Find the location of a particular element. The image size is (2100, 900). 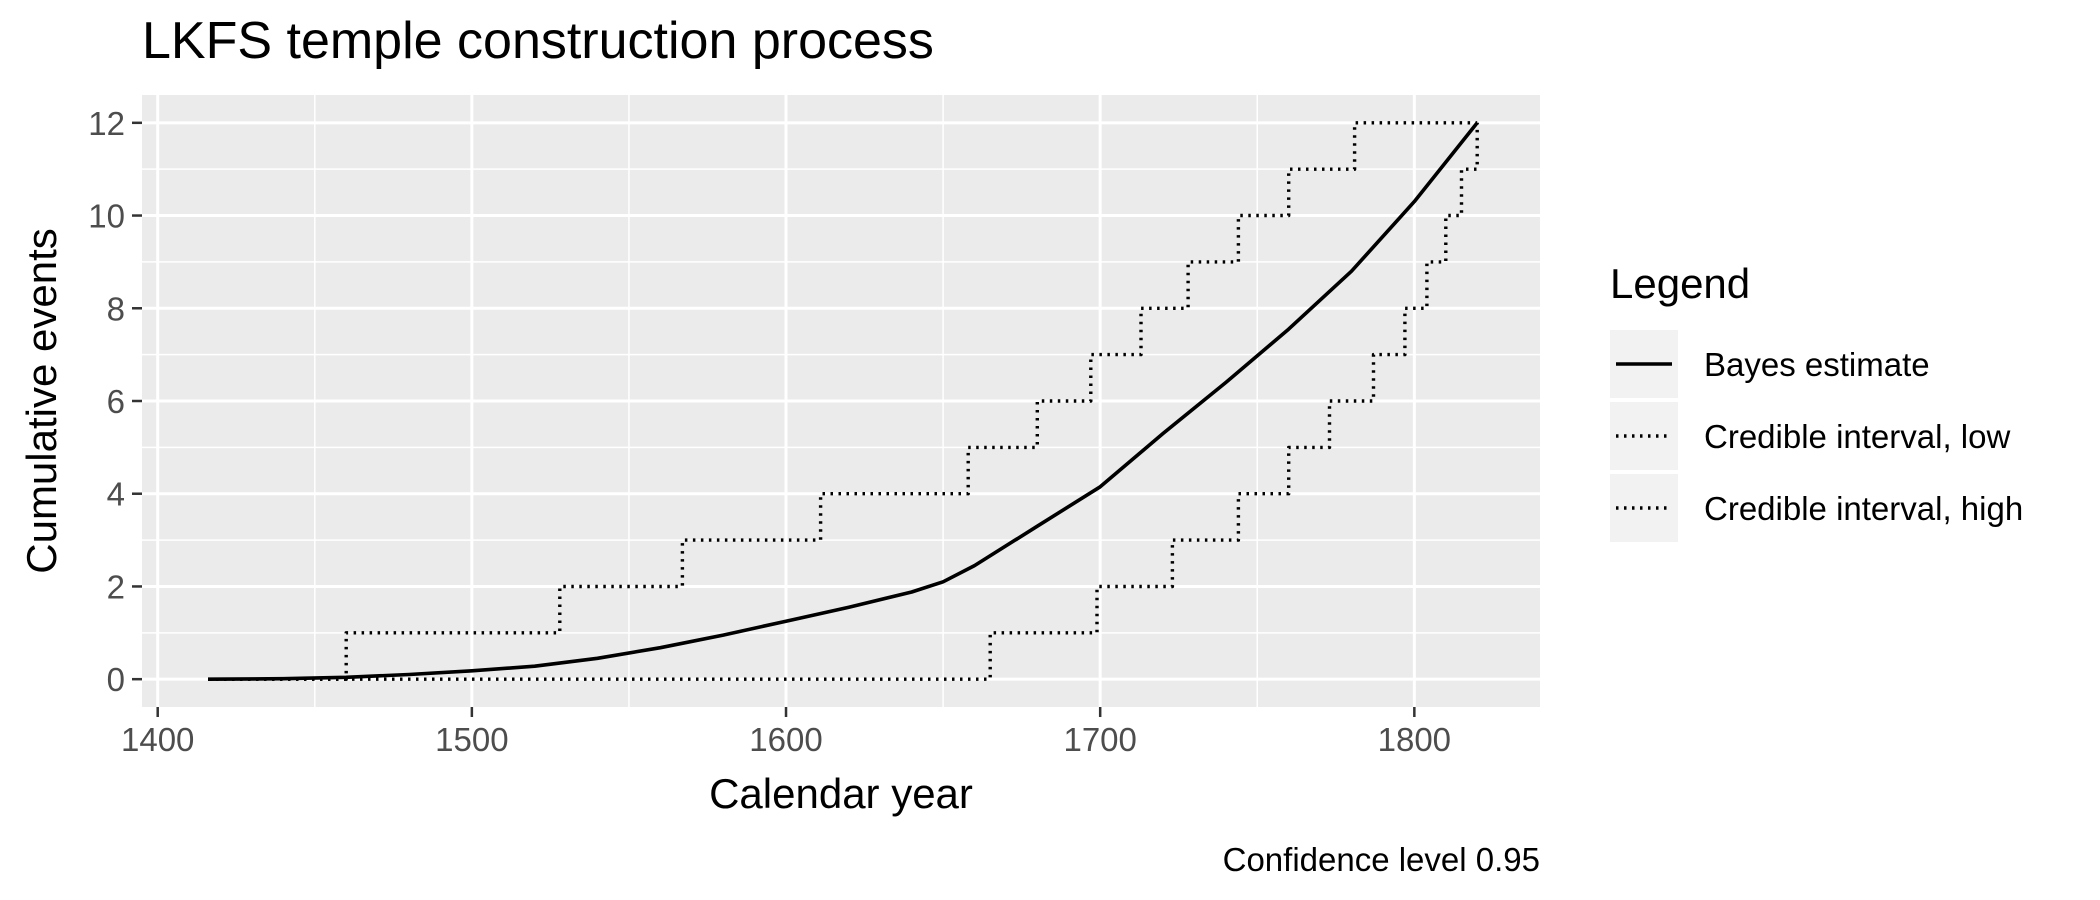

x-tick-label: 1600 is located at coordinates (785, 739).